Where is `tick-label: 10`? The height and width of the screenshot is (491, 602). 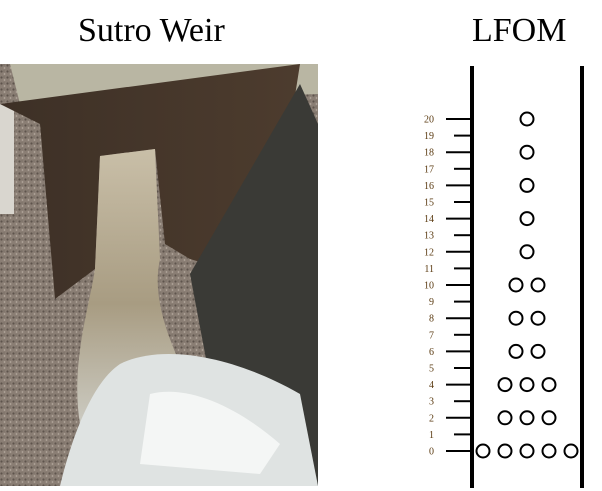 tick-label: 10 is located at coordinates (429, 286).